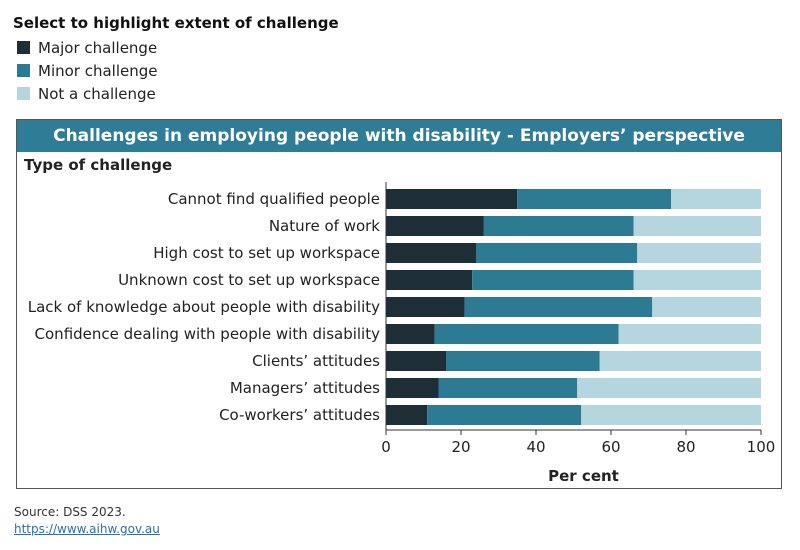 This screenshot has height=550, width=800. Describe the element at coordinates (176, 93) in the screenshot. I see `legend-item-not: Not a challenge` at that location.